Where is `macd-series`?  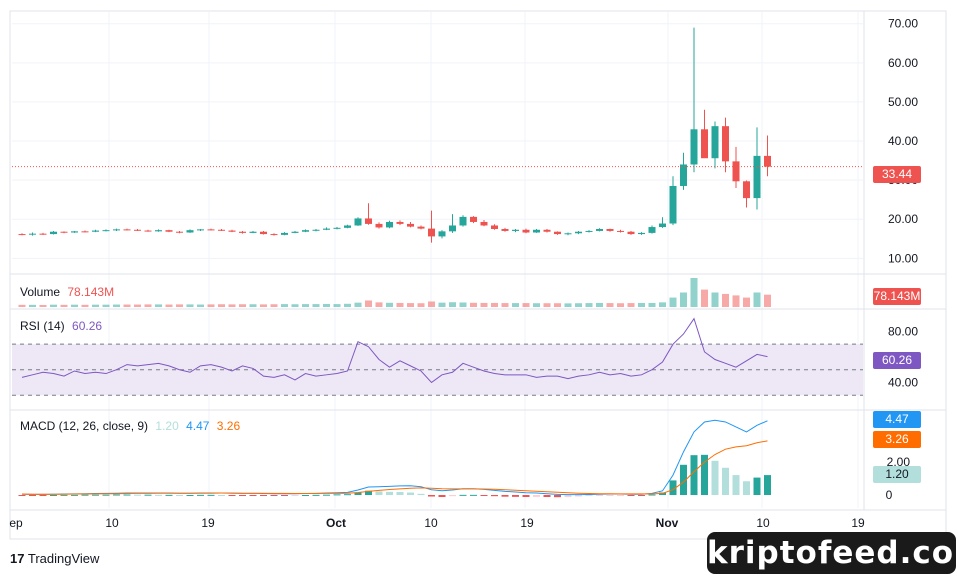
macd-series is located at coordinates (394, 458).